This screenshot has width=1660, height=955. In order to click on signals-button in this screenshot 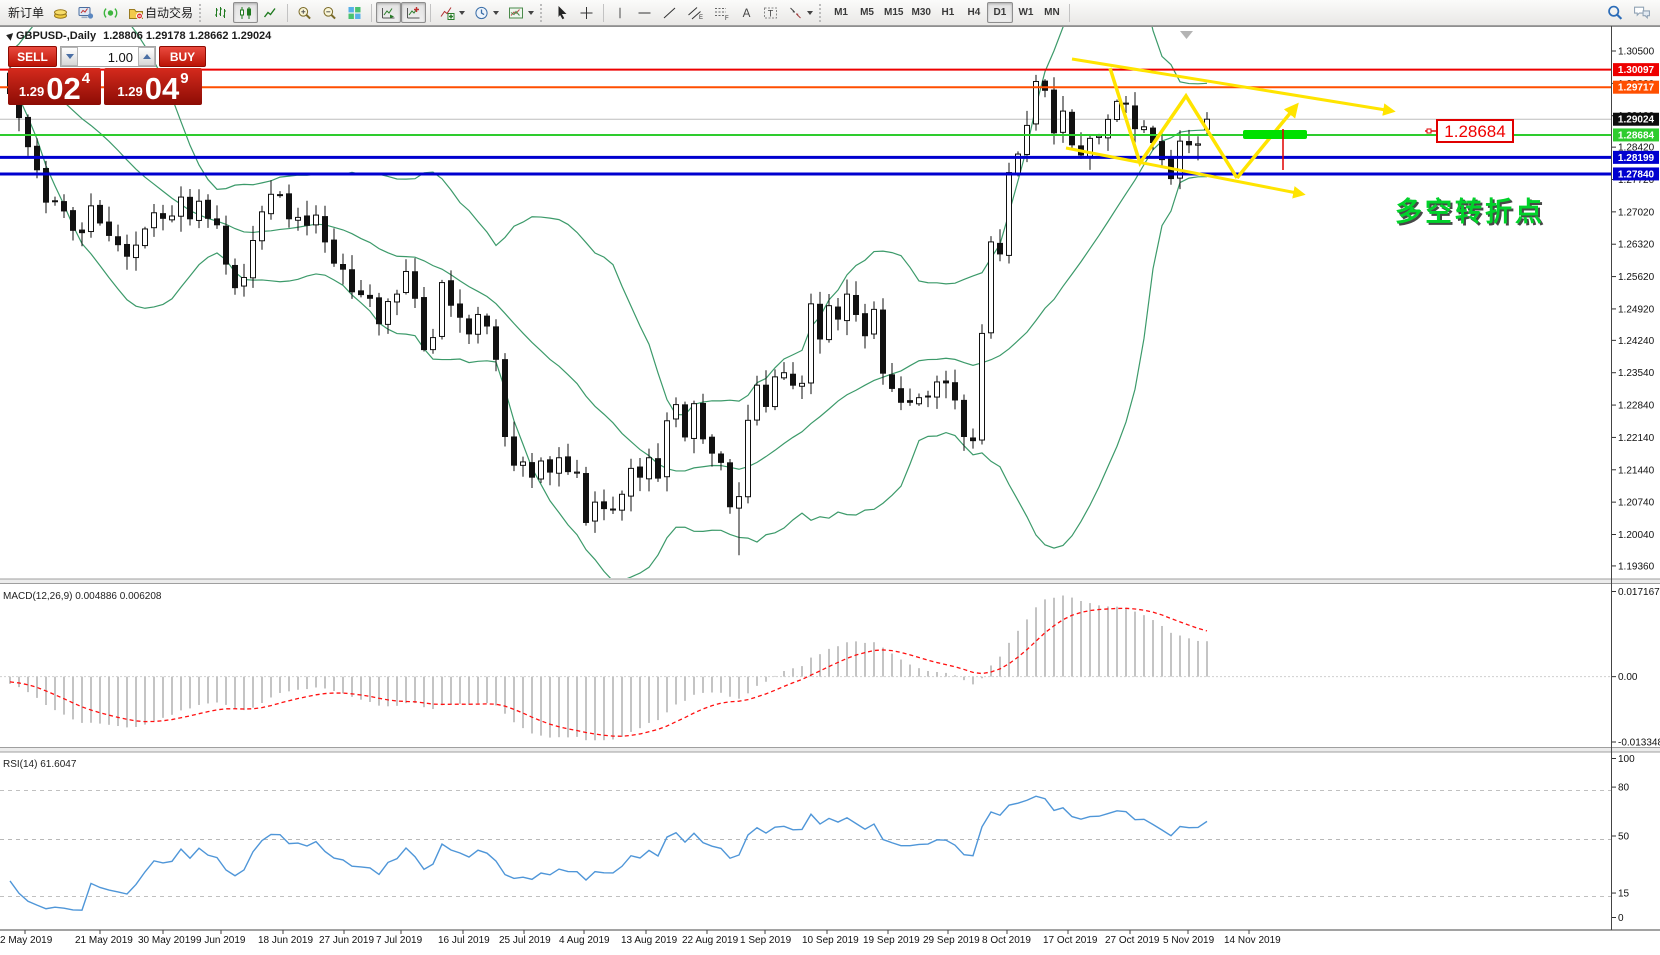, I will do `click(110, 12)`.